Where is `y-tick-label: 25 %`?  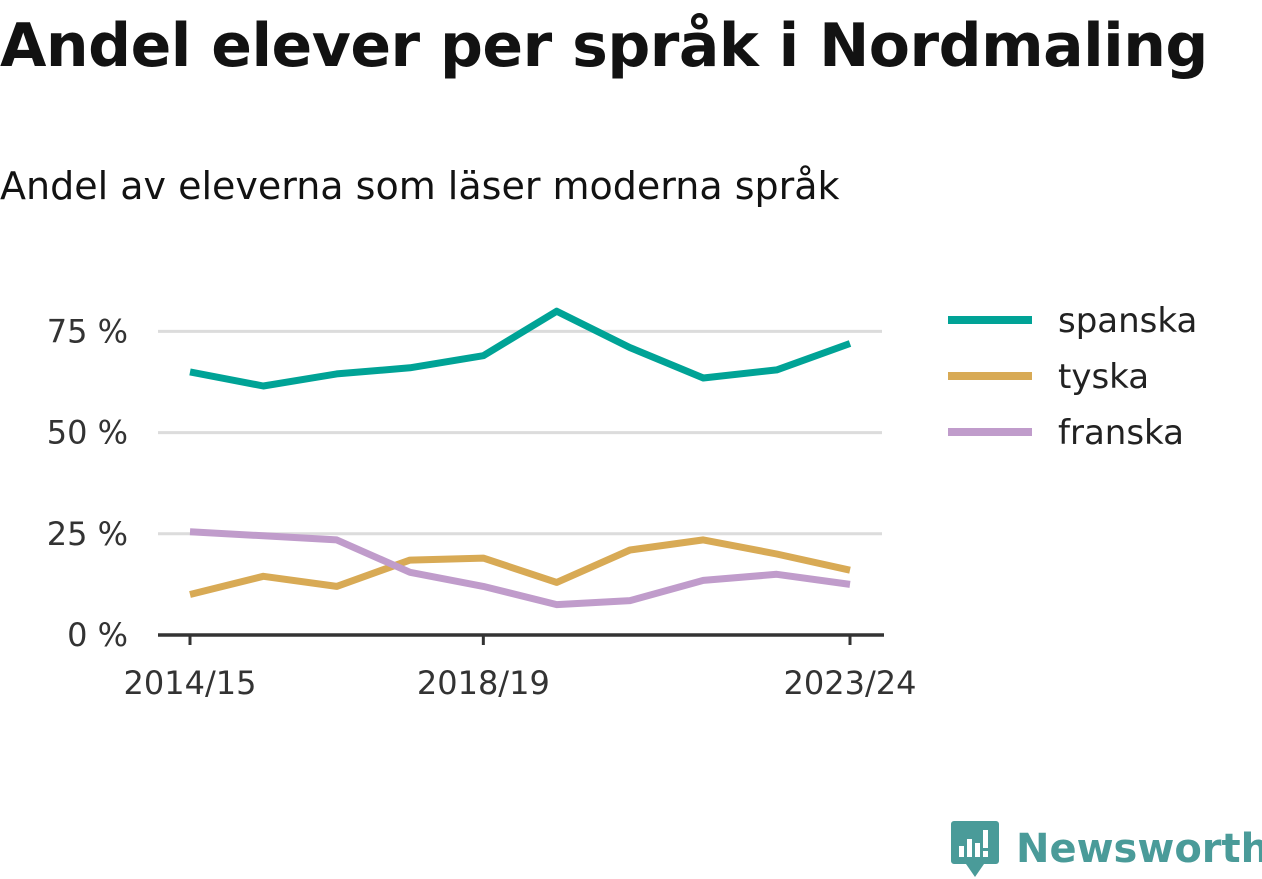 y-tick-label: 25 % is located at coordinates (87, 534).